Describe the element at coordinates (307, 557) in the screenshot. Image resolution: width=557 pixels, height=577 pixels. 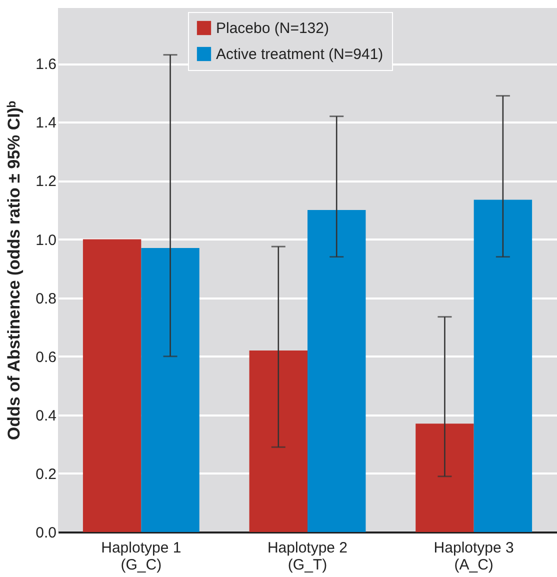
I see `x-tick-label: Haplotype 2 (G_T)` at that location.